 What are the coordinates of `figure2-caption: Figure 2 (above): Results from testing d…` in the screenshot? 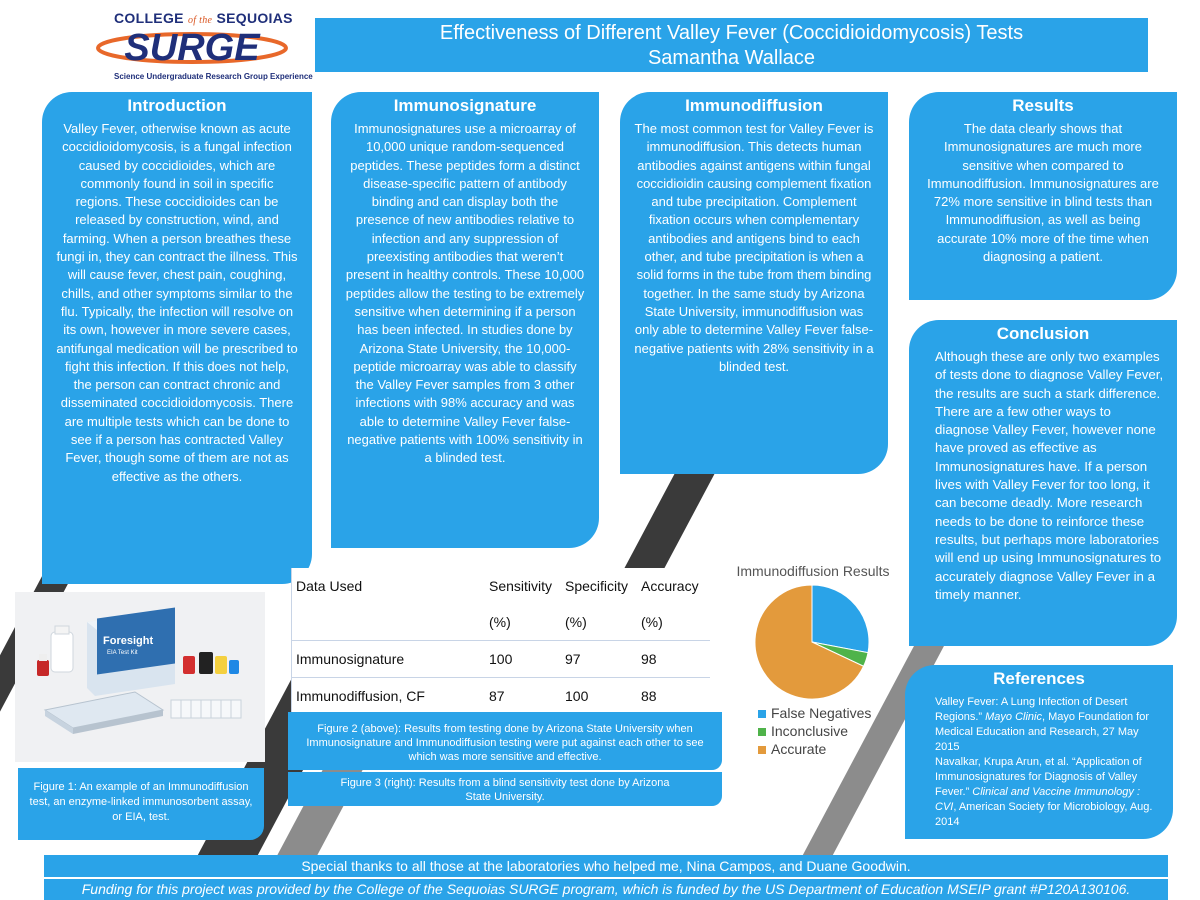 It's located at (505, 743).